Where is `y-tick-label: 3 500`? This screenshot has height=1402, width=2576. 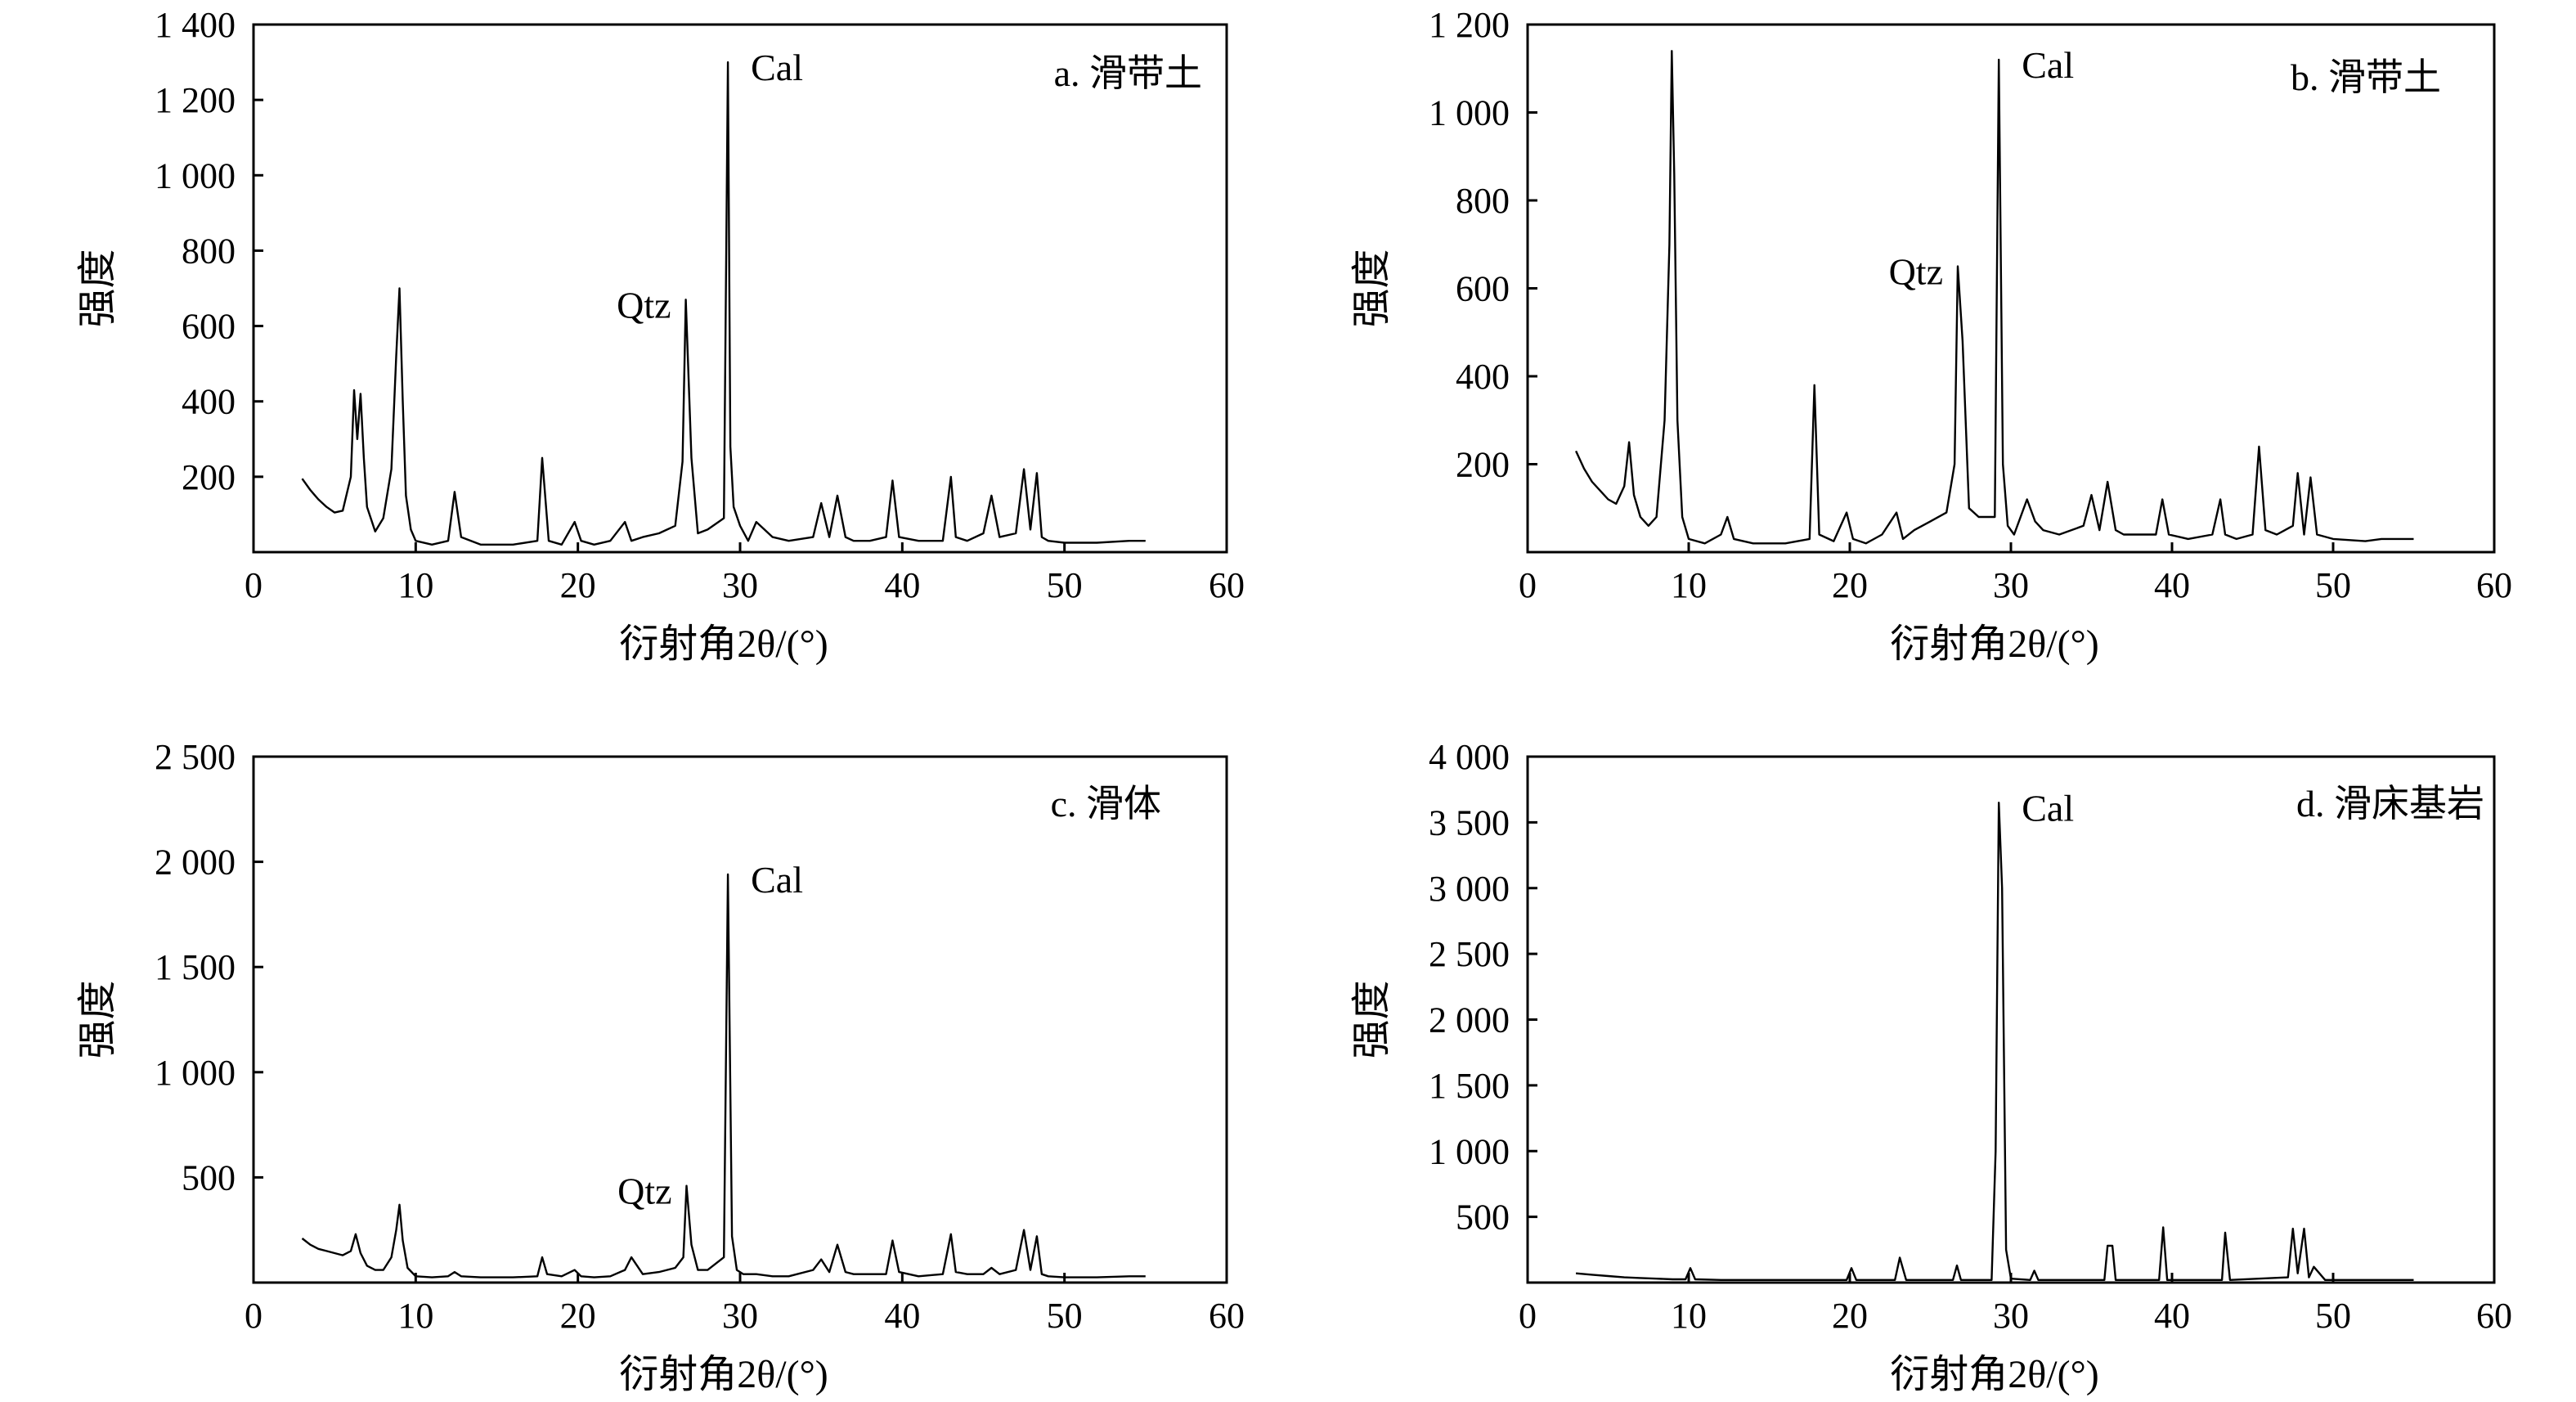
y-tick-label: 3 500 is located at coordinates (1470, 822).